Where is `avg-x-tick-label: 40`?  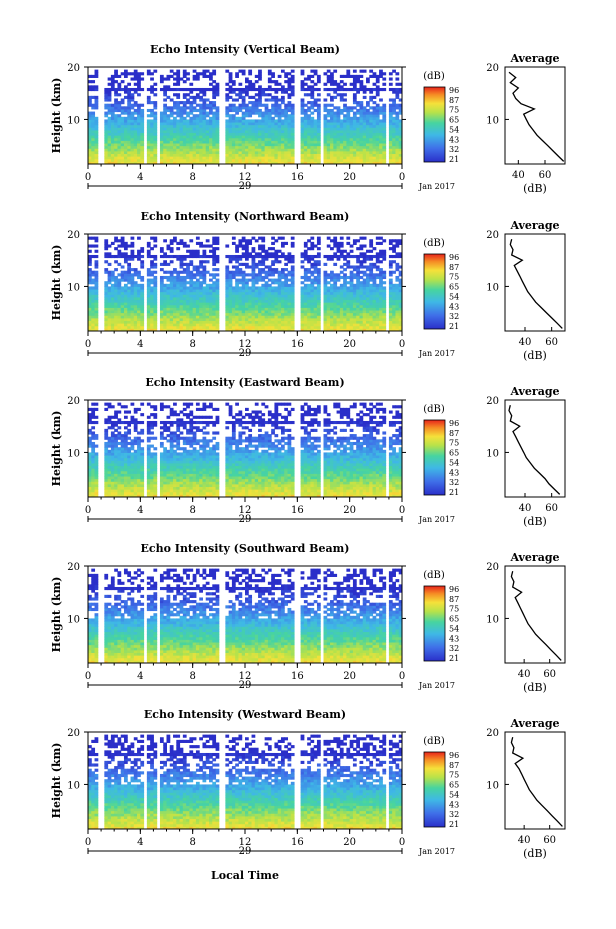 avg-x-tick-label: 40 is located at coordinates (518, 175).